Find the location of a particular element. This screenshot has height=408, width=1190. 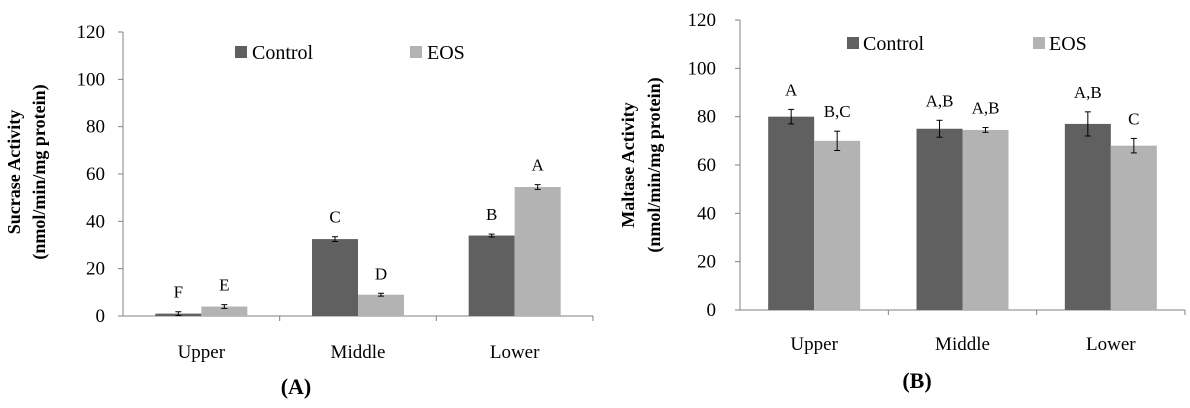

panel-a-y-tick-label: 120 is located at coordinates (91, 32).